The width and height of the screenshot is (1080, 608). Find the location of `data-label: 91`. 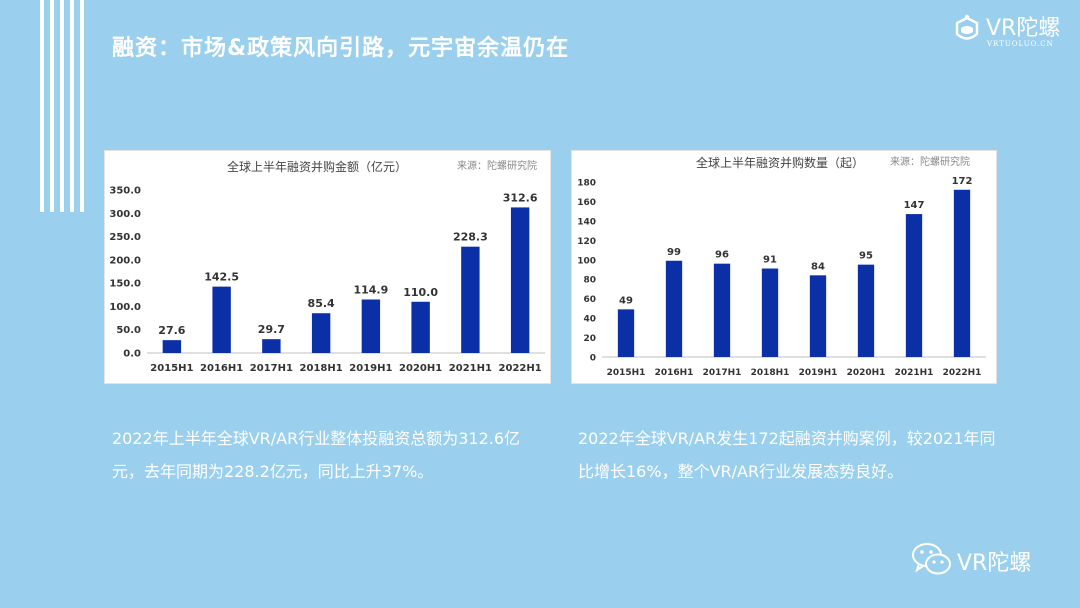

data-label: 91 is located at coordinates (770, 260).